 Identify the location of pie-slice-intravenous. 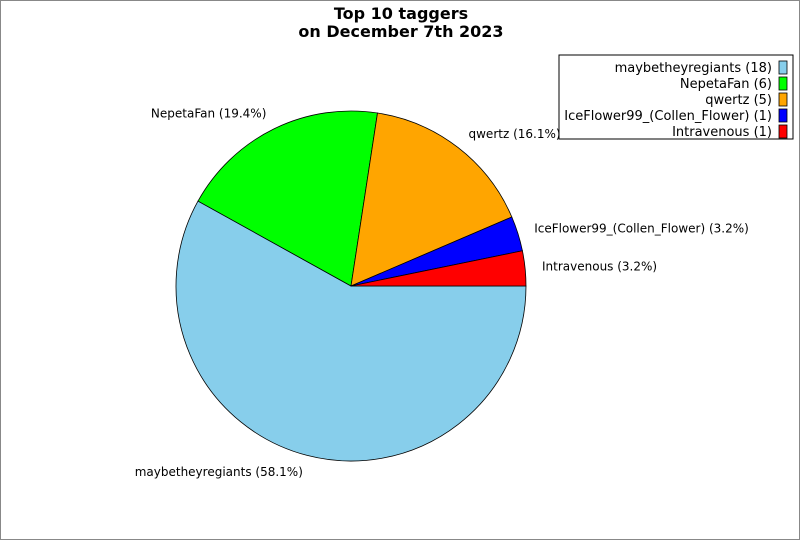
(438, 268).